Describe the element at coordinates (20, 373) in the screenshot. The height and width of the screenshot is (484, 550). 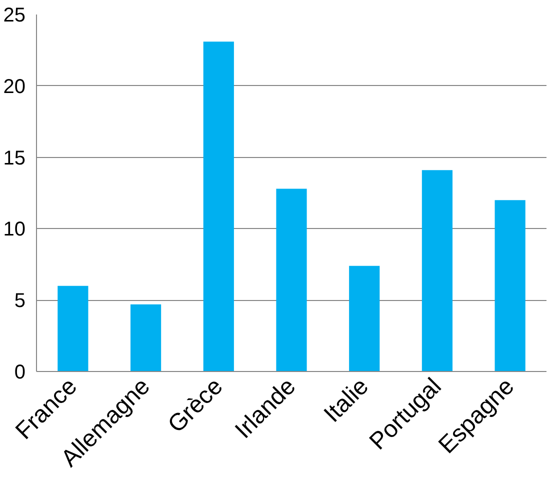
I see `y-tick-label: 0` at that location.